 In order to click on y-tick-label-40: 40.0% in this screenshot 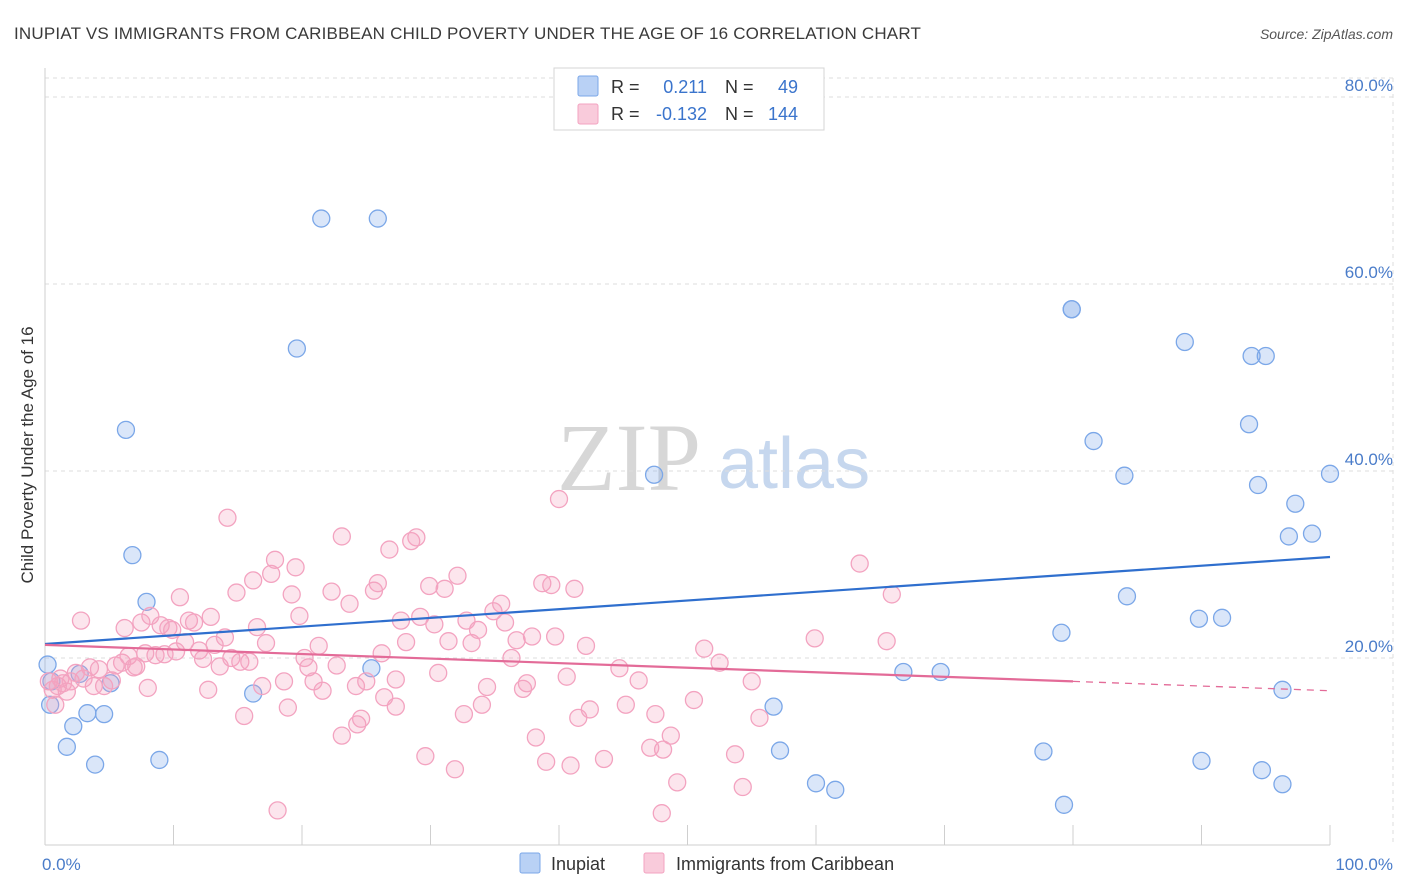, I will do `click(1369, 459)`.